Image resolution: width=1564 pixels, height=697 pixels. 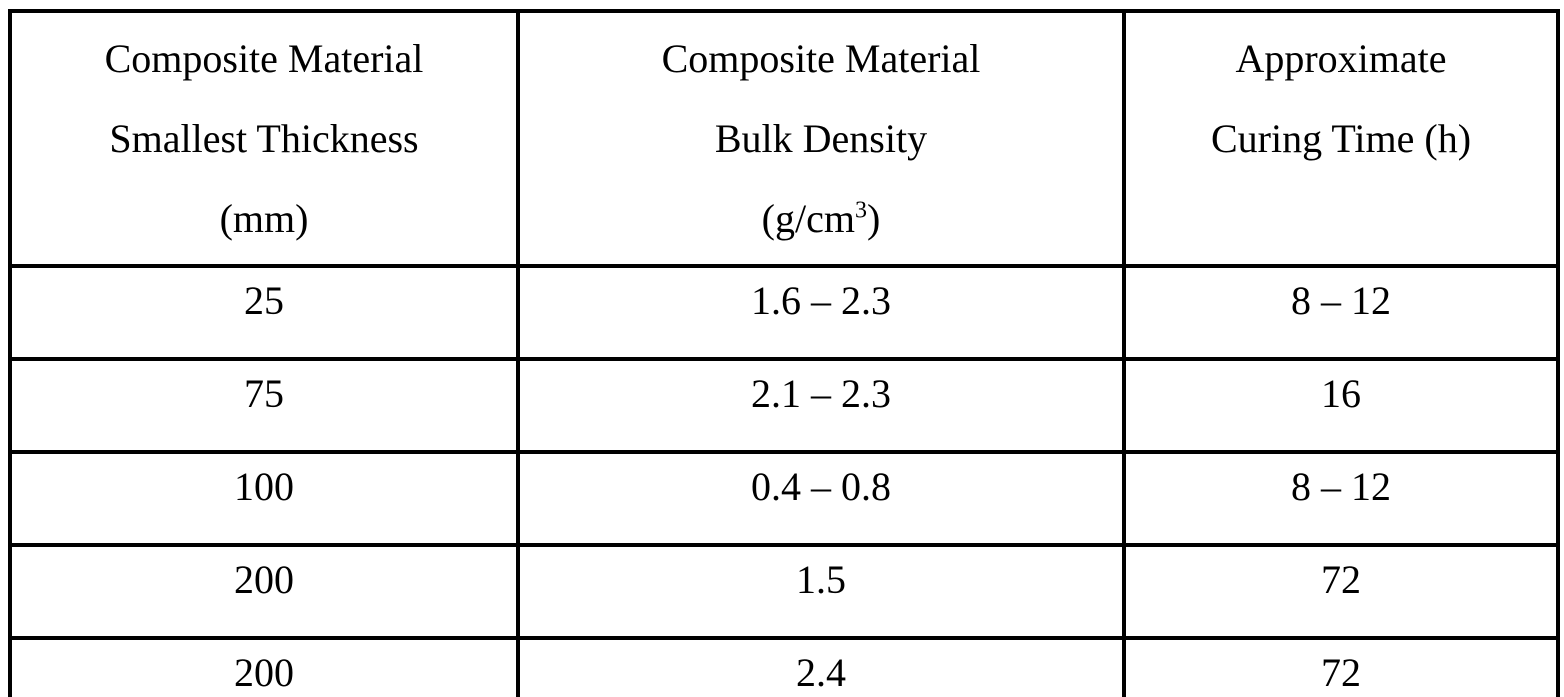 What do you see at coordinates (808, 218) in the screenshot?
I see `unit-prefix: (g/cm` at bounding box center [808, 218].